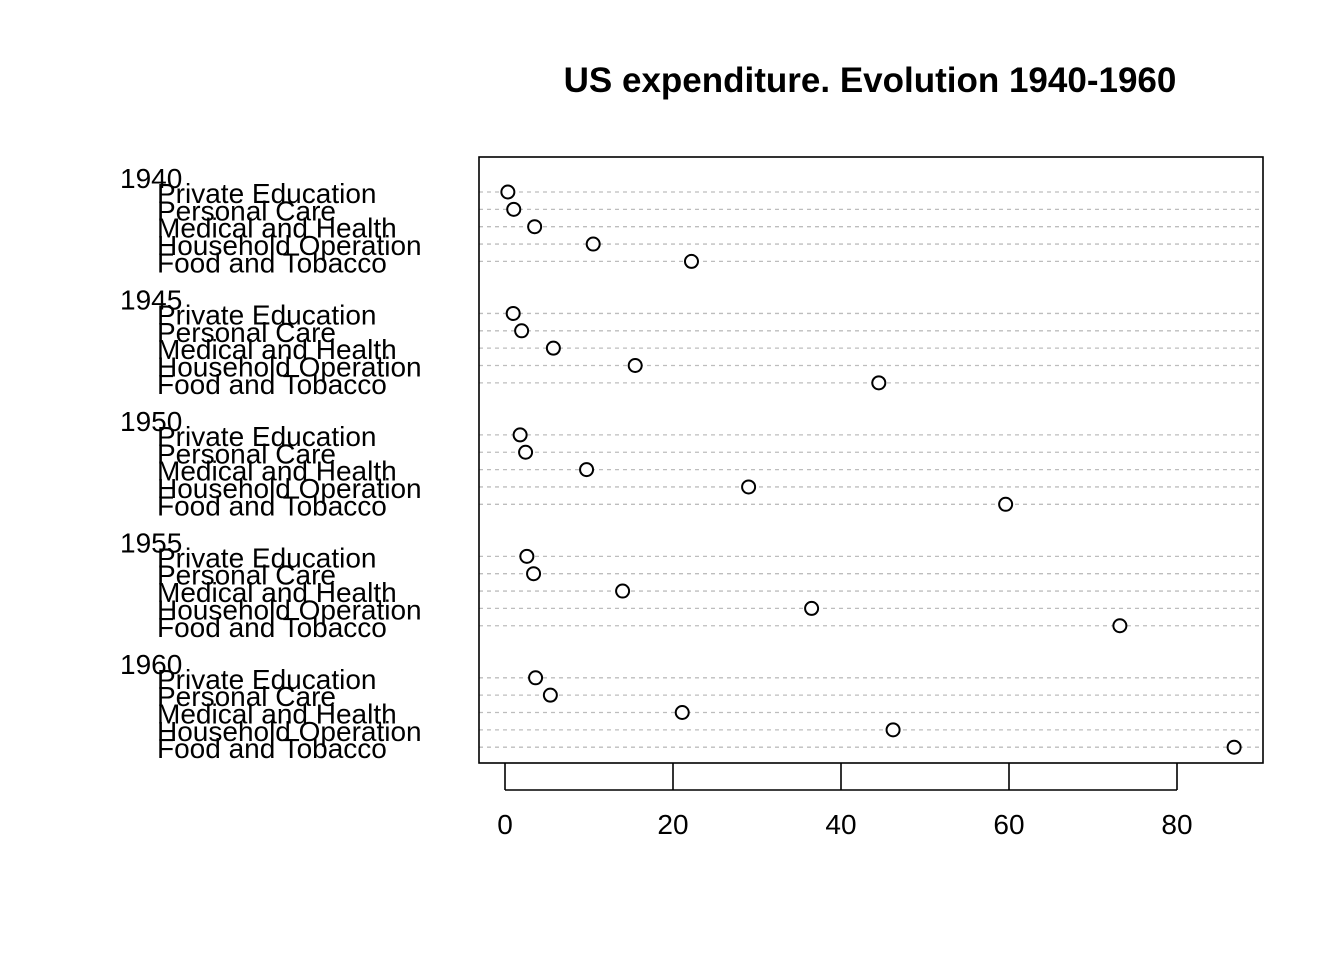  Describe the element at coordinates (672, 824) in the screenshot. I see `x-tick-label: 20` at that location.